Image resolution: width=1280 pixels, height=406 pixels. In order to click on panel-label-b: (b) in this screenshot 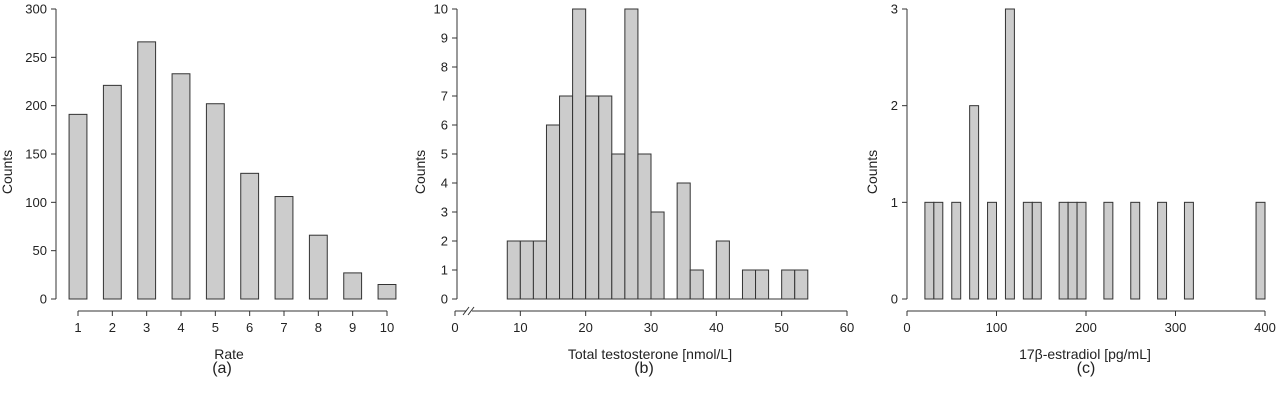, I will do `click(644, 368)`.